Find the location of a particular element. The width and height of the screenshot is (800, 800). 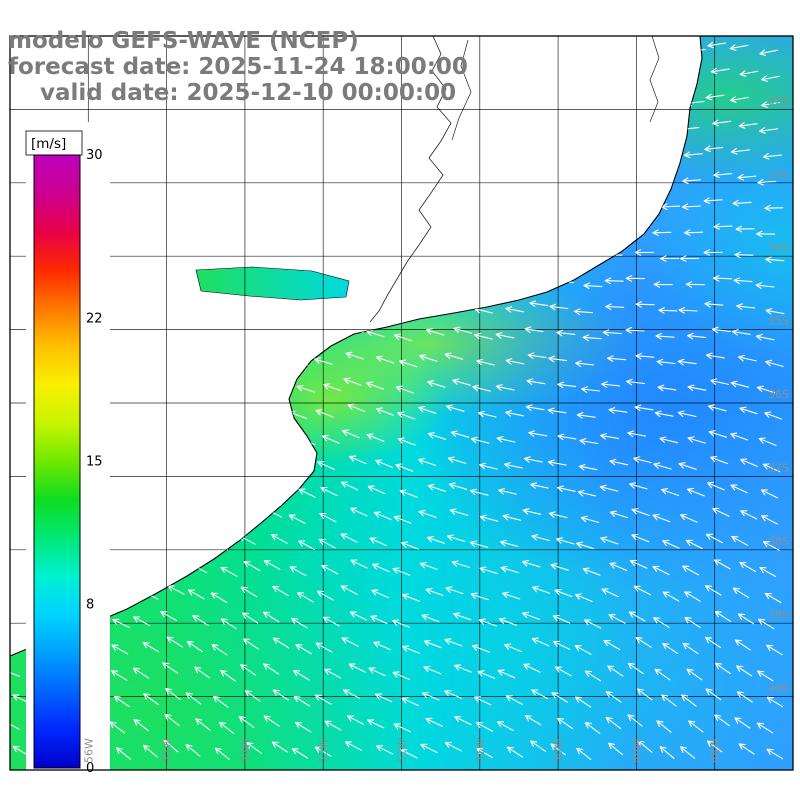

longitude-label: 54W is located at coordinates (245, 750).